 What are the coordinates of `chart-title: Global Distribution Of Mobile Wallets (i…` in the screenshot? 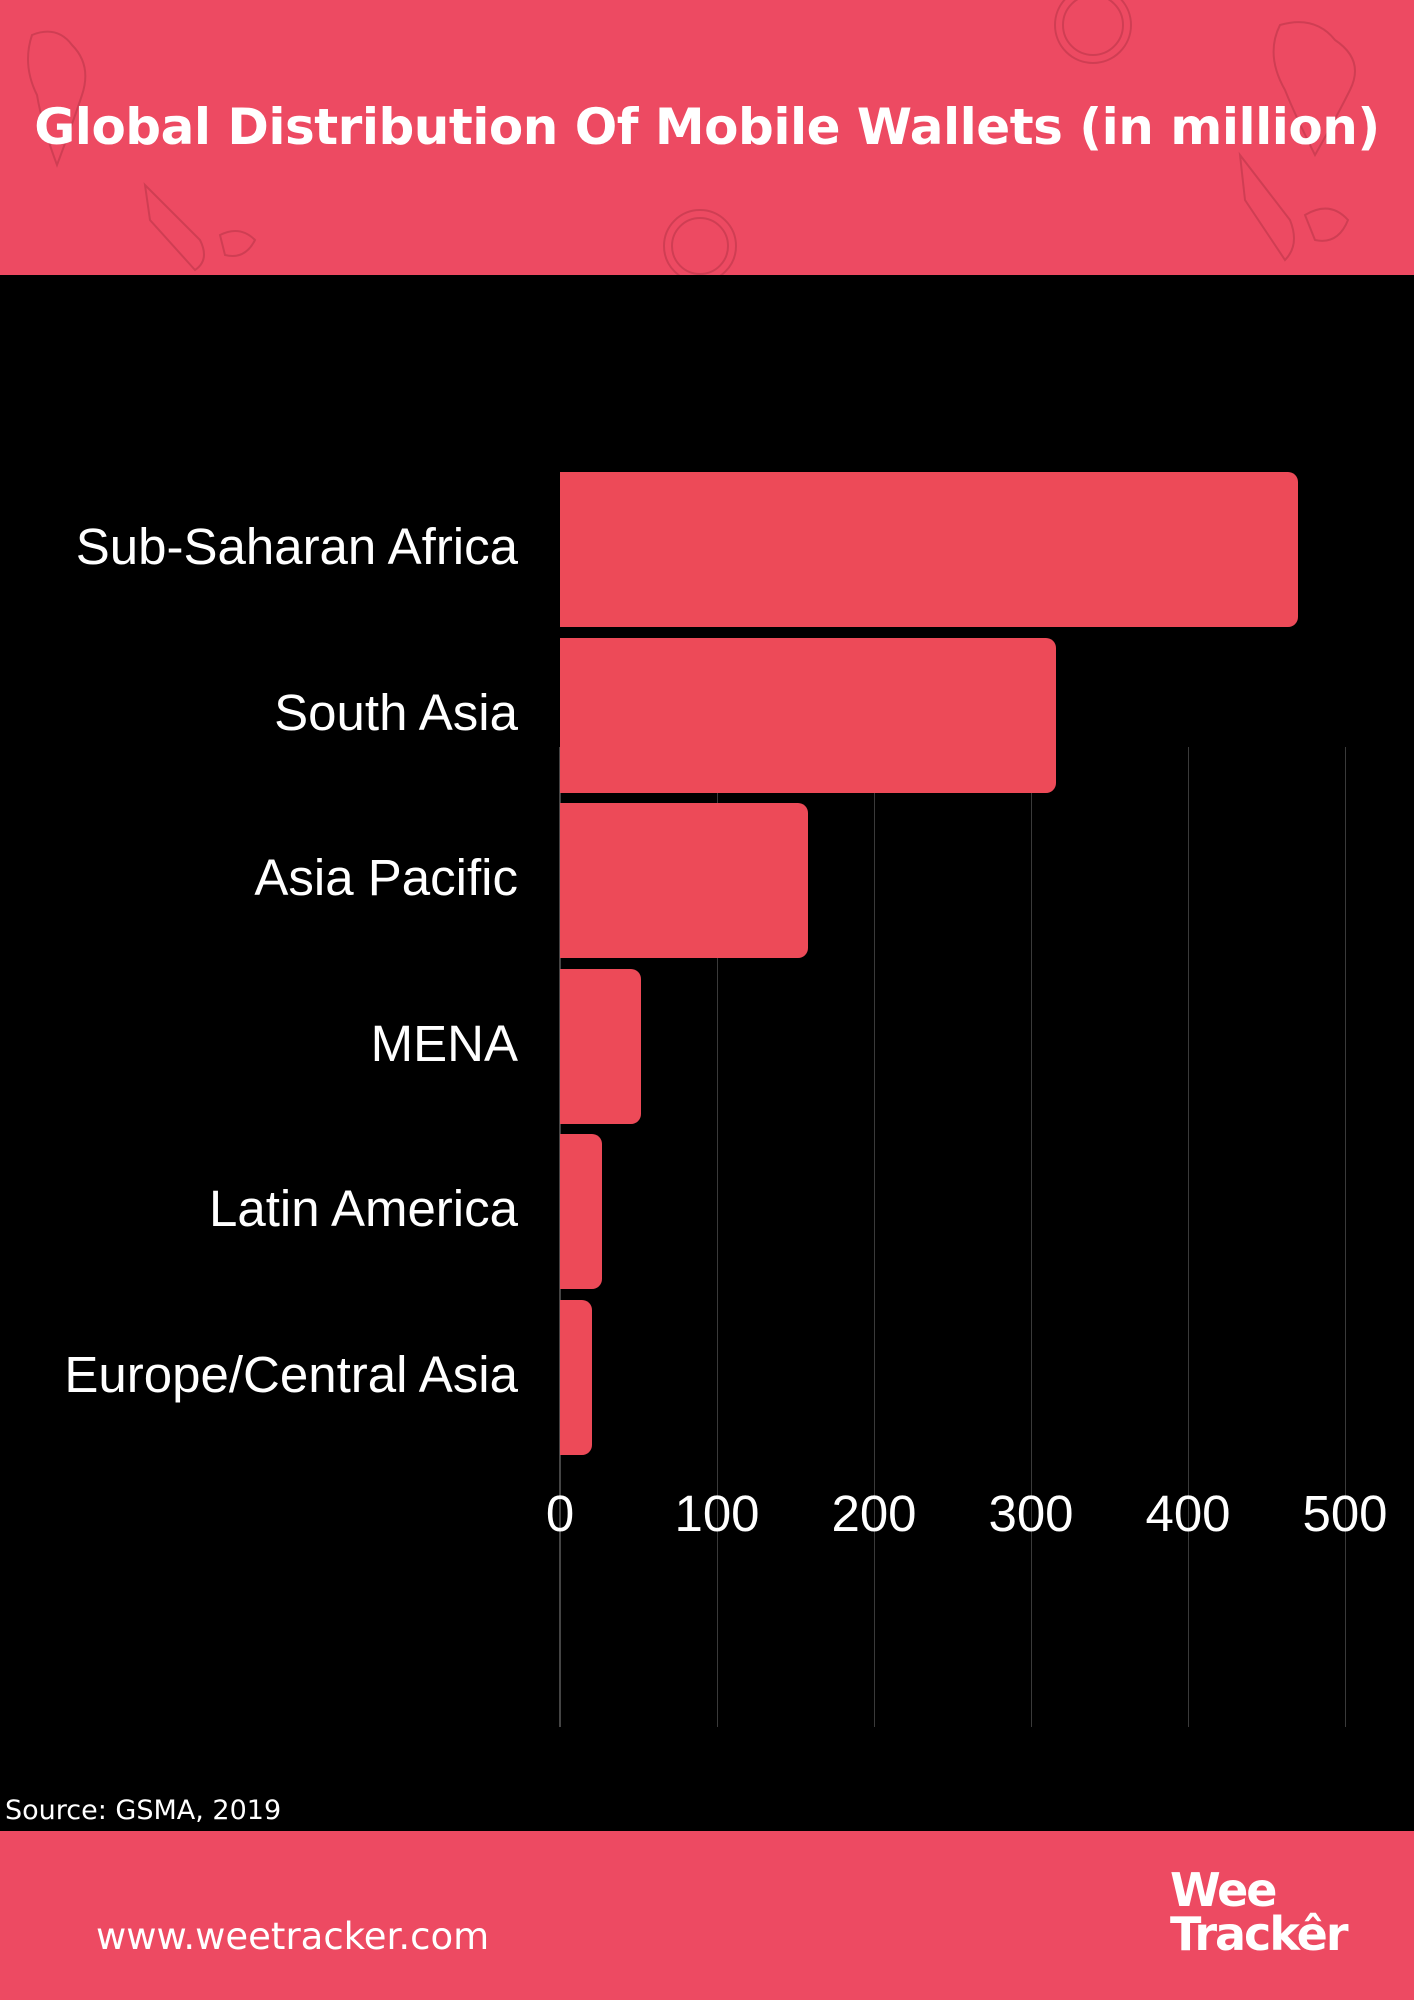 It's located at (707, 127).